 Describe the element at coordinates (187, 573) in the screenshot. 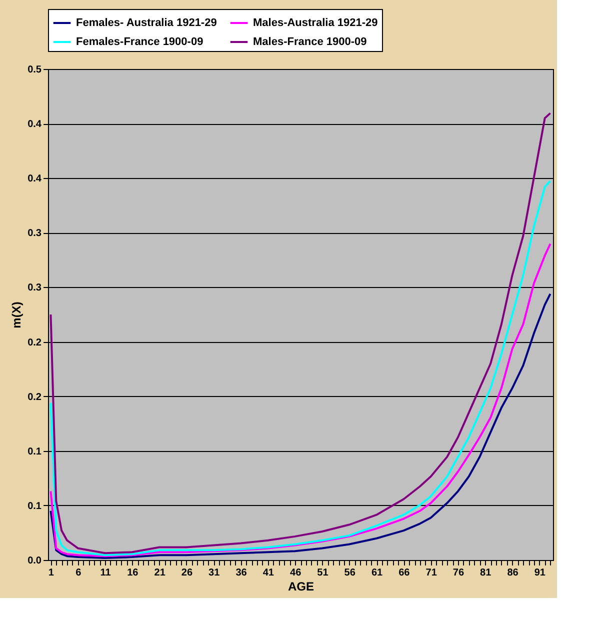

I see `x-tick-label: 26` at that location.